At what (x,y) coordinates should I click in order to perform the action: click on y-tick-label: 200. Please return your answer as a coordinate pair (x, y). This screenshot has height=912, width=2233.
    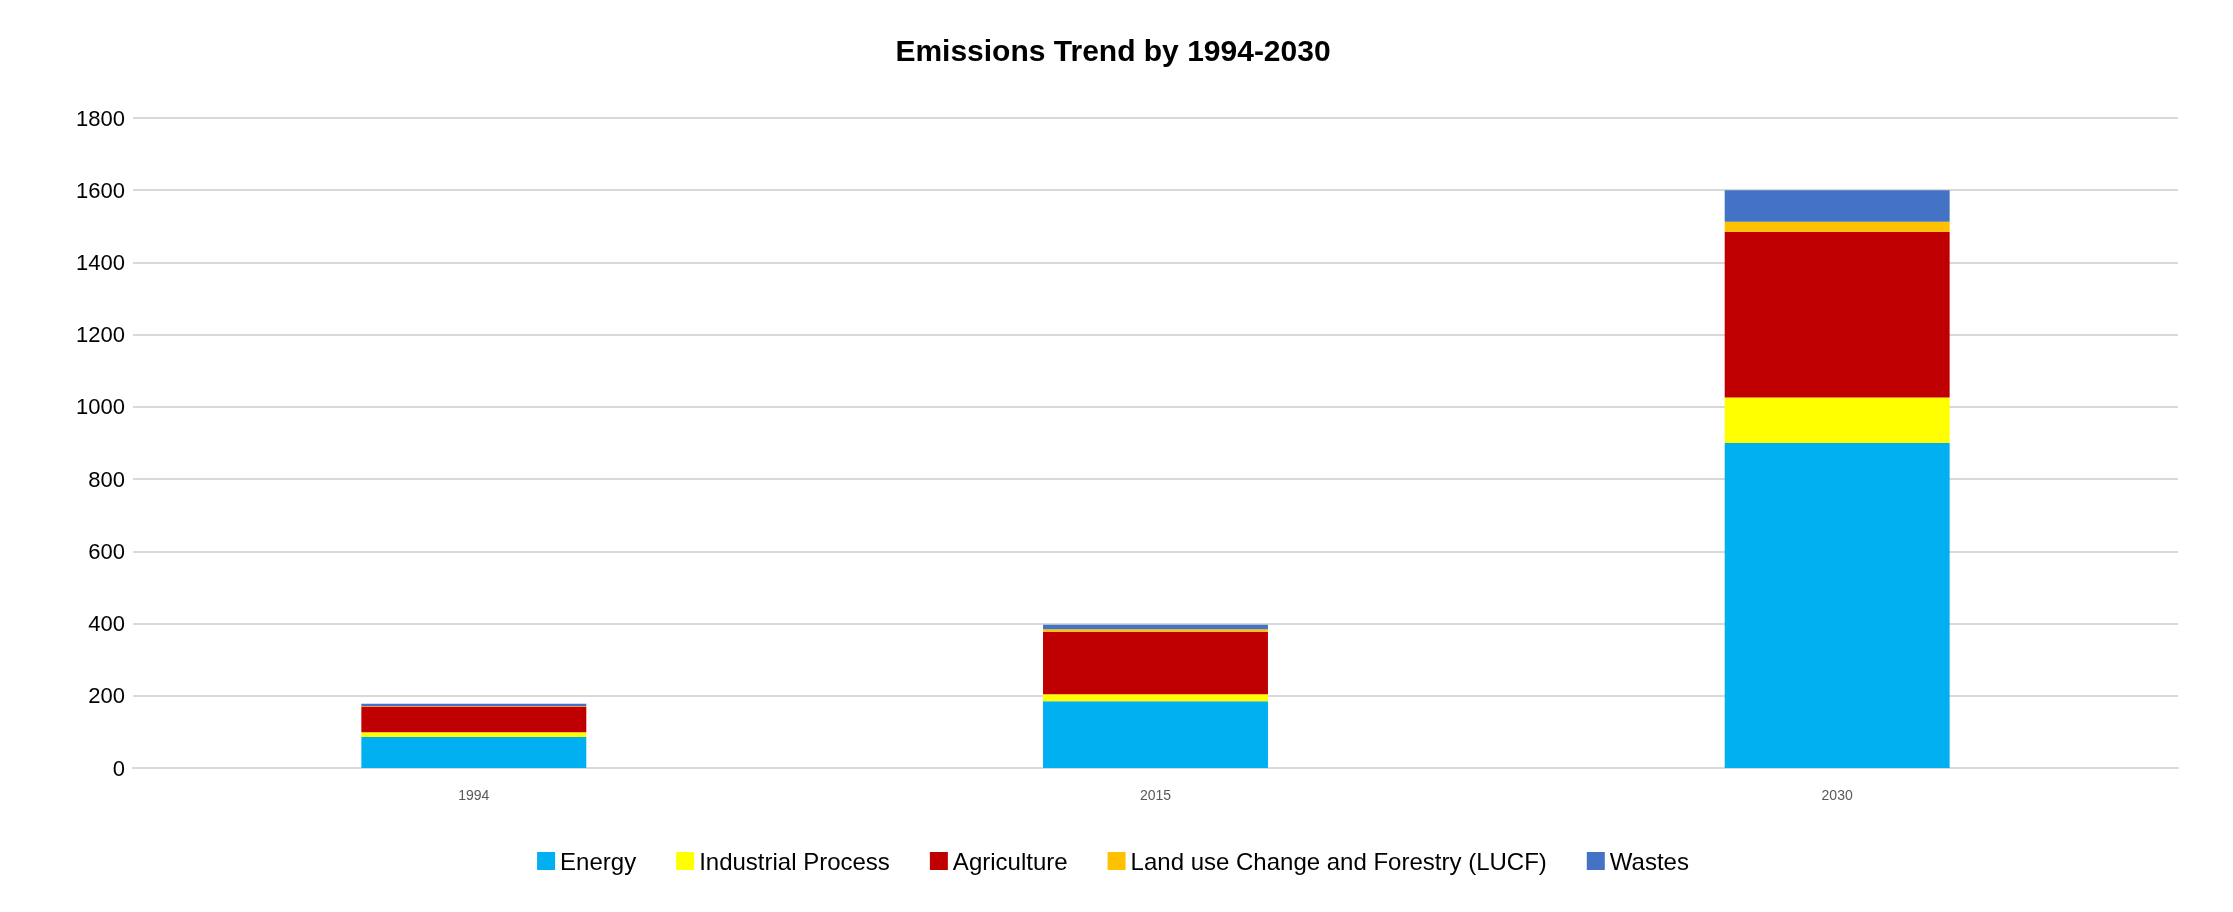
    Looking at the image, I should click on (106, 696).